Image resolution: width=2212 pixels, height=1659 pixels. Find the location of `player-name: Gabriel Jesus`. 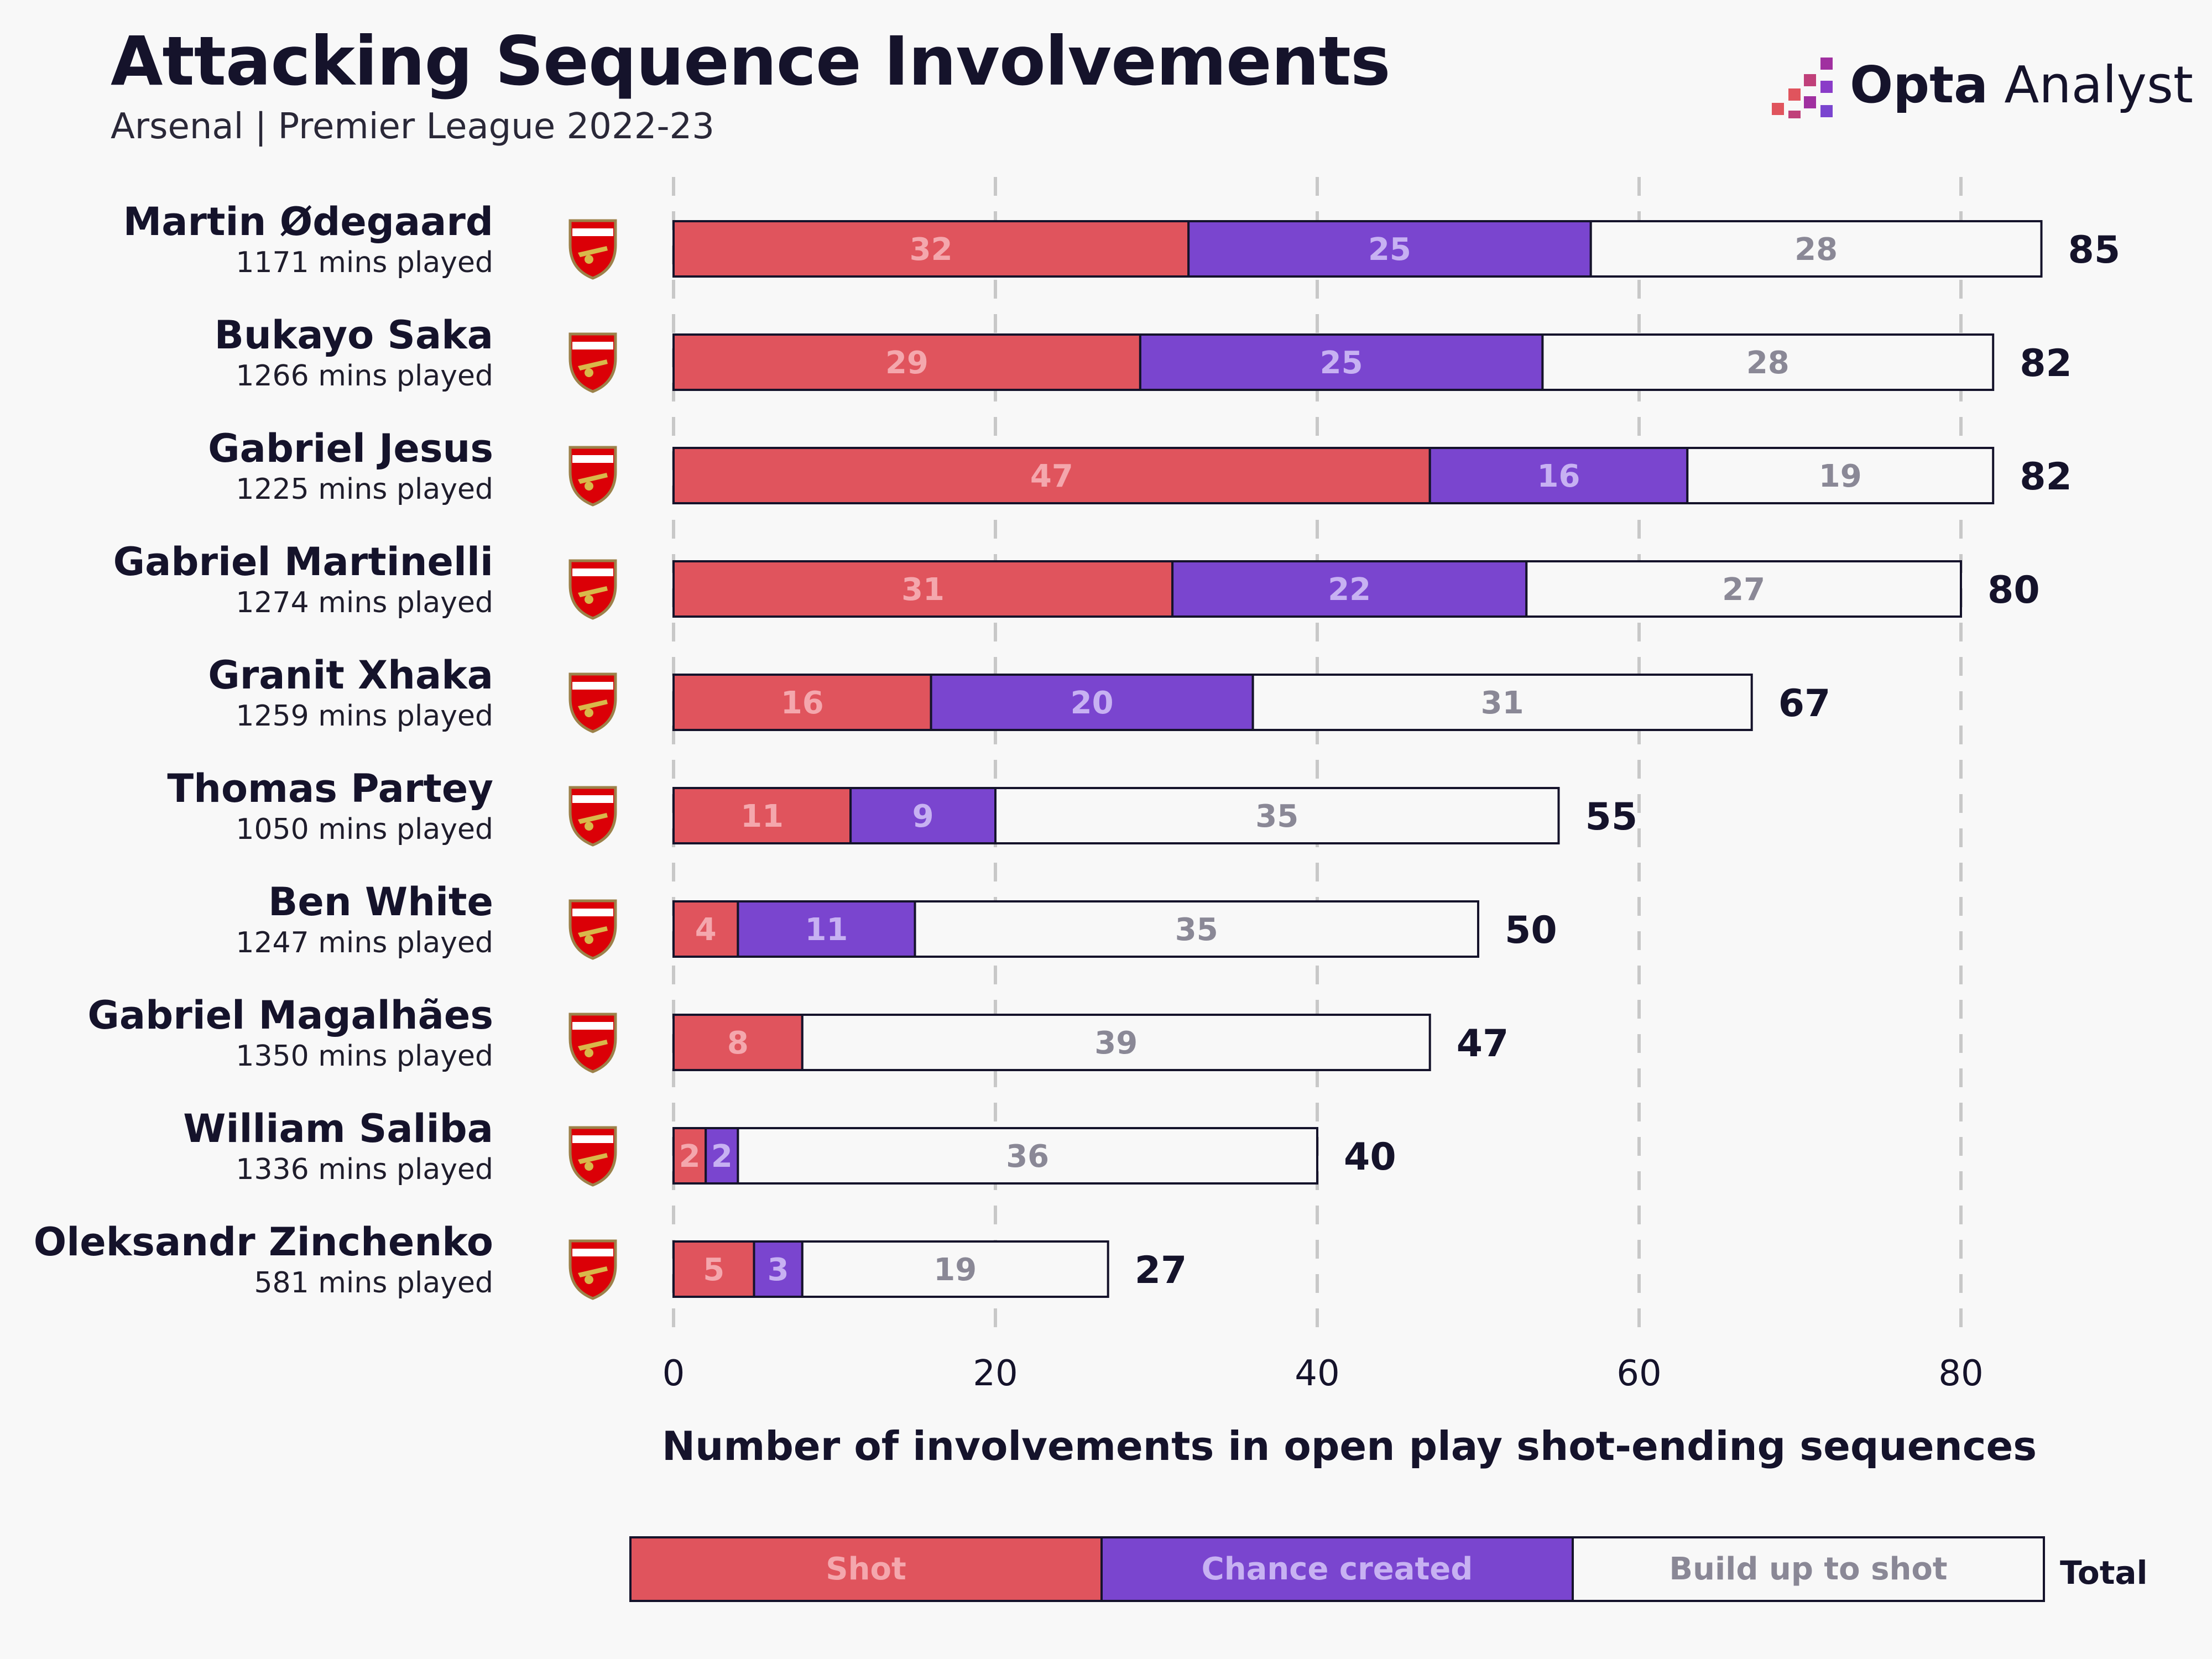

player-name: Gabriel Jesus is located at coordinates (350, 449).